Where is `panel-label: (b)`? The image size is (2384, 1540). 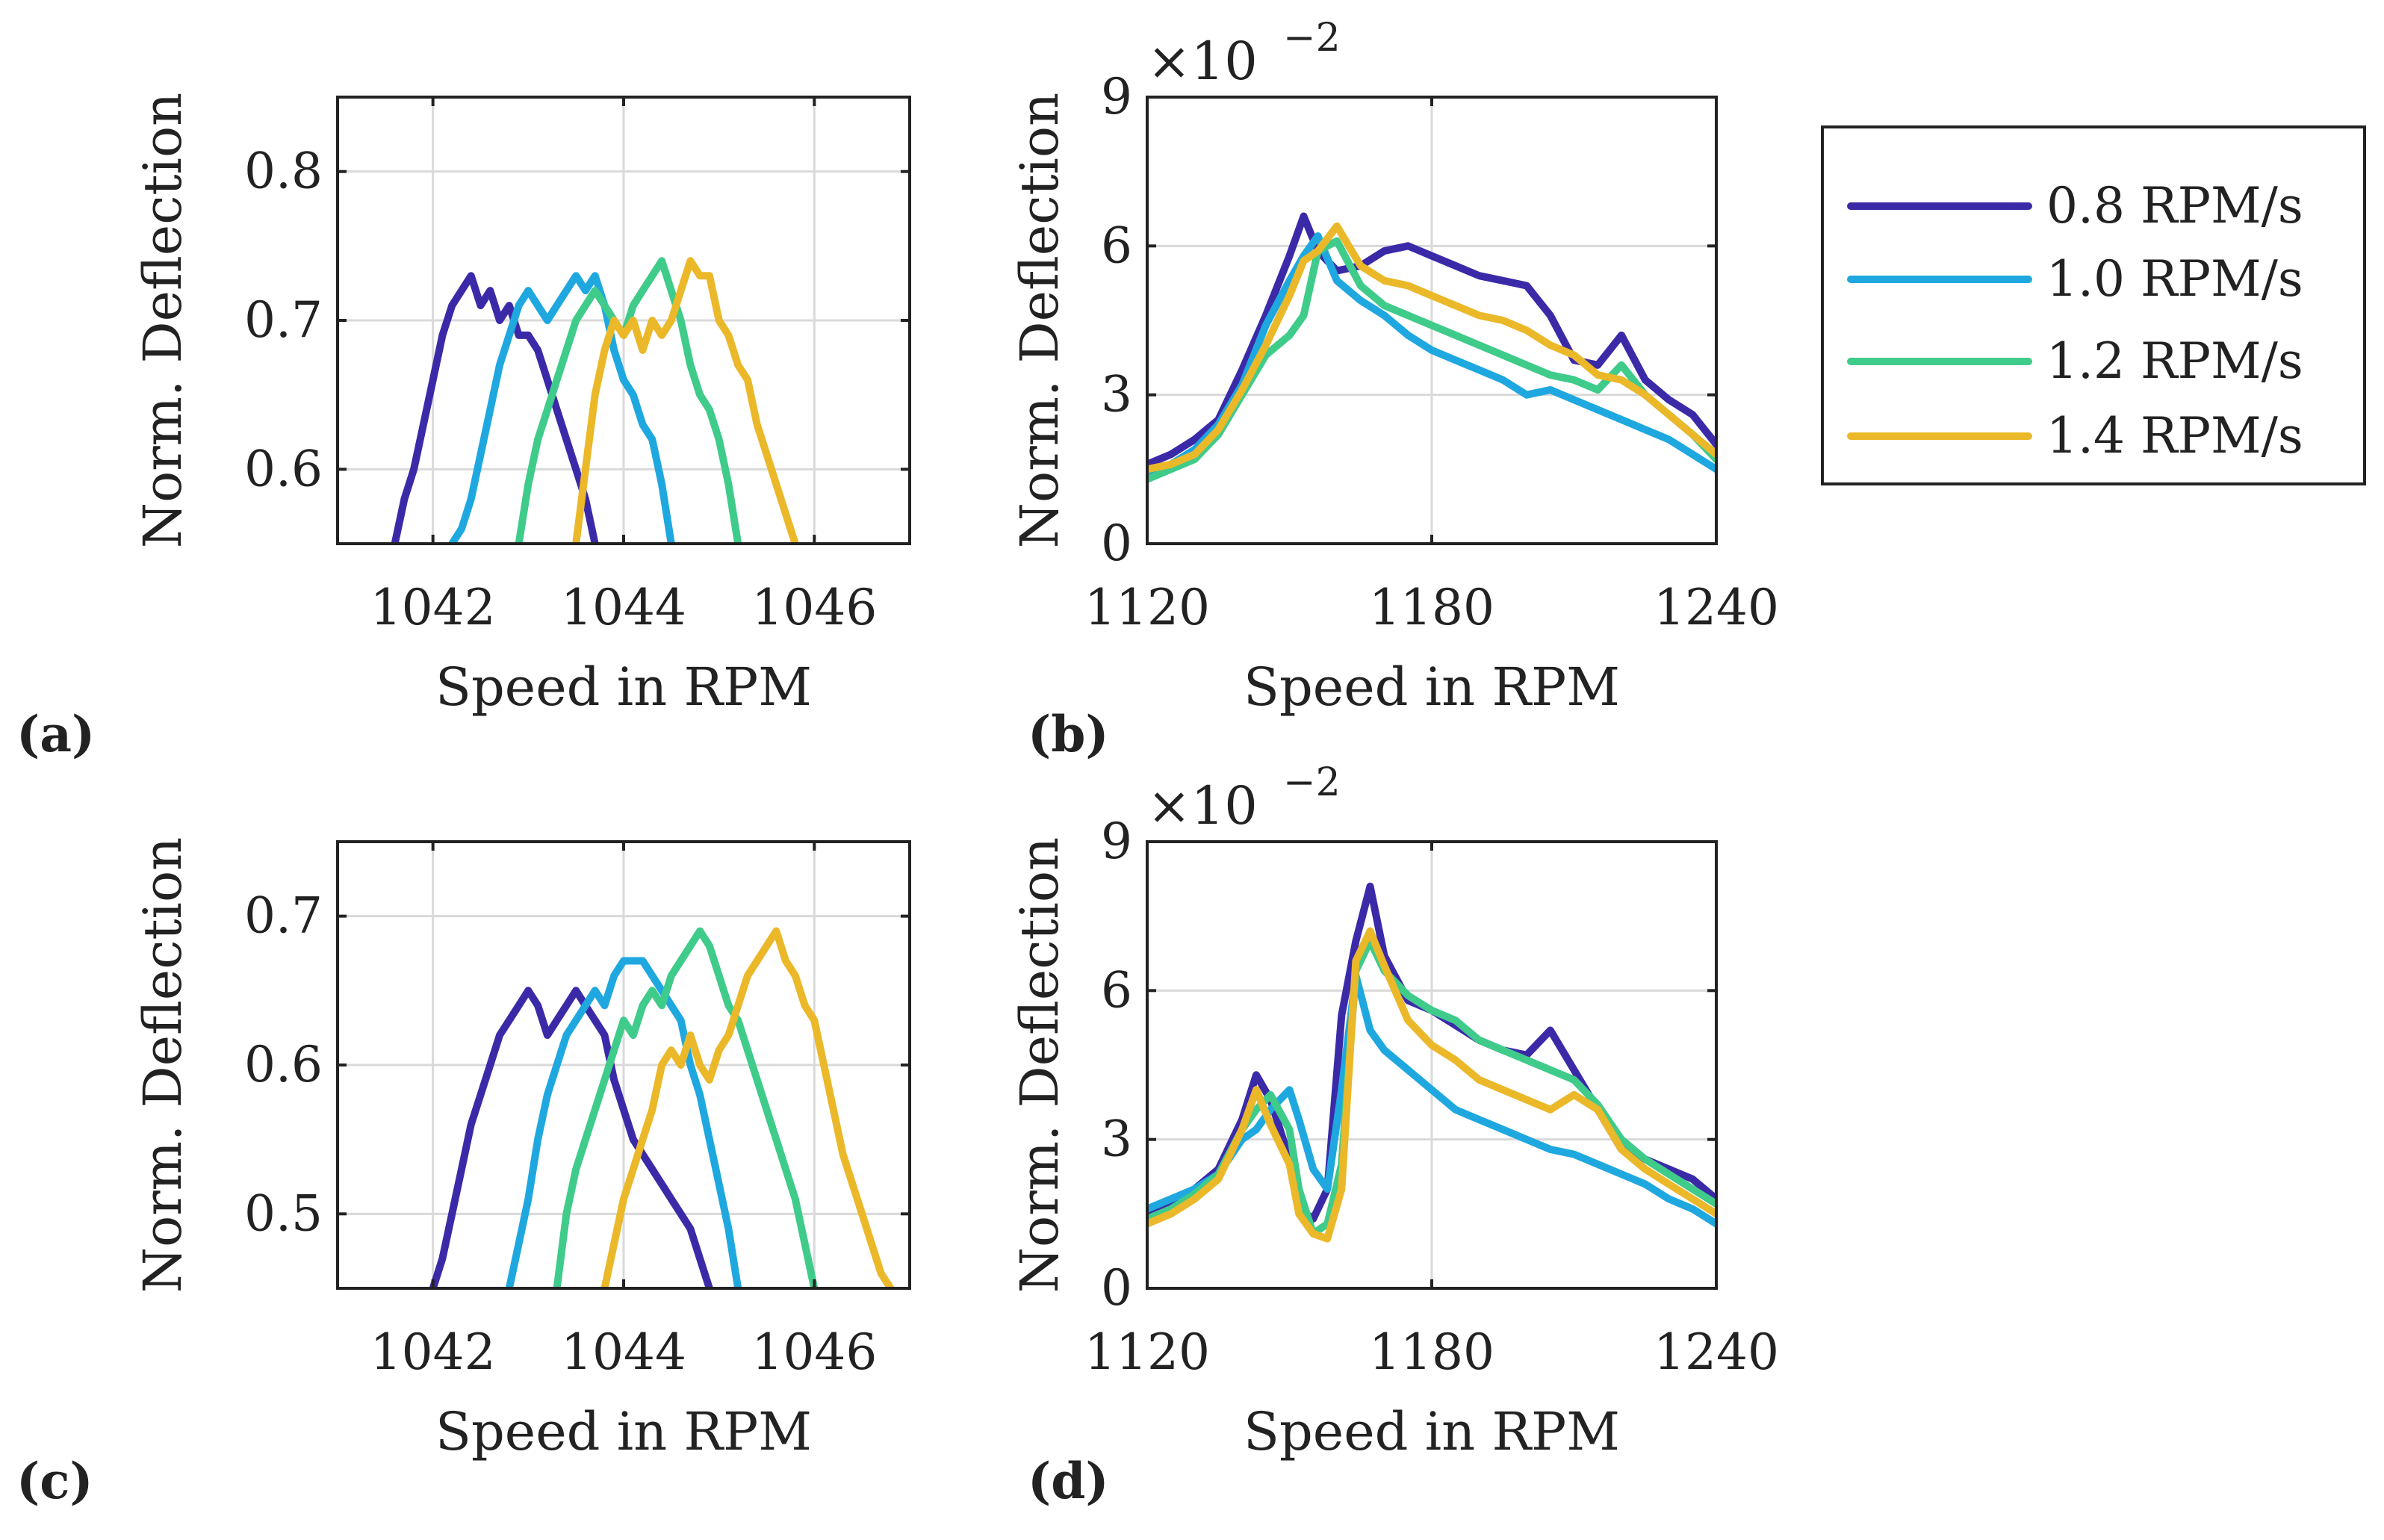 panel-label: (b) is located at coordinates (1068, 734).